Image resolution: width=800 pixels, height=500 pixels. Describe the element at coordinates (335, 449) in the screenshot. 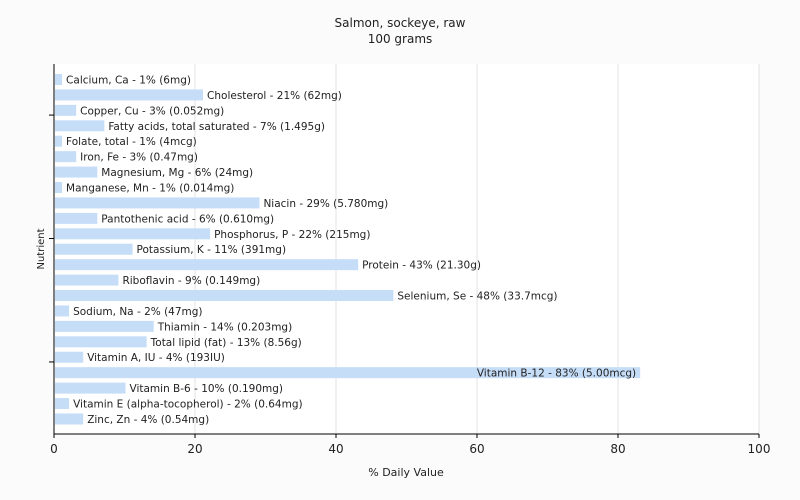

I see `x-tick-label: 40` at that location.